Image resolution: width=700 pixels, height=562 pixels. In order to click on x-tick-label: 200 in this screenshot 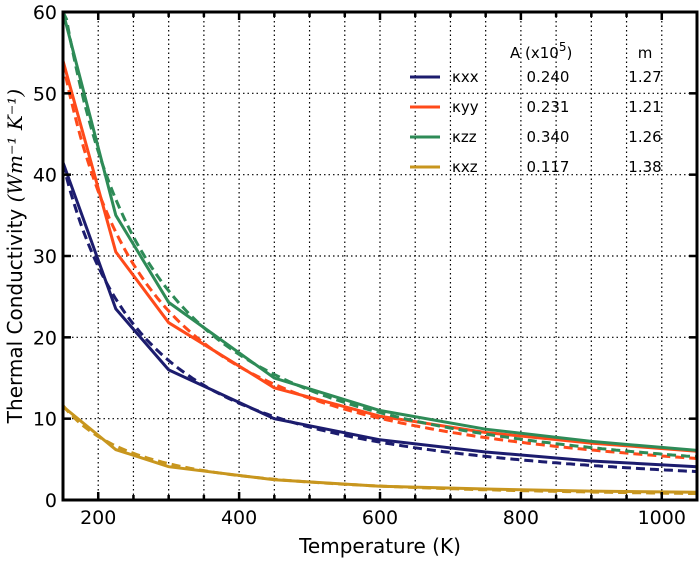, I will do `click(98, 518)`.